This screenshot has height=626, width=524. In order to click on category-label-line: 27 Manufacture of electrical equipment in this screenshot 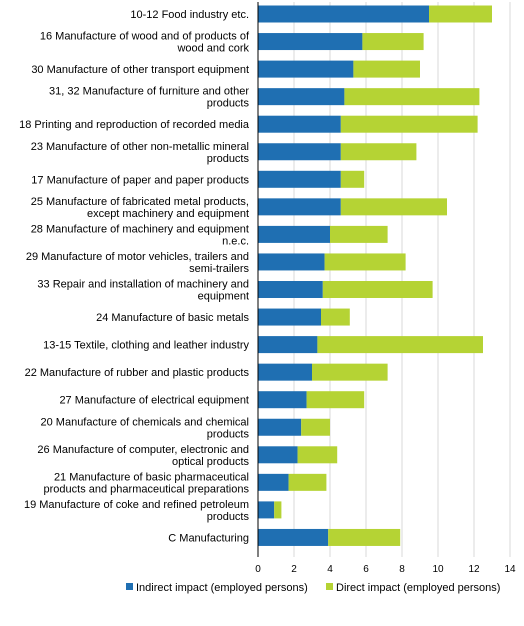, I will do `click(154, 401)`.